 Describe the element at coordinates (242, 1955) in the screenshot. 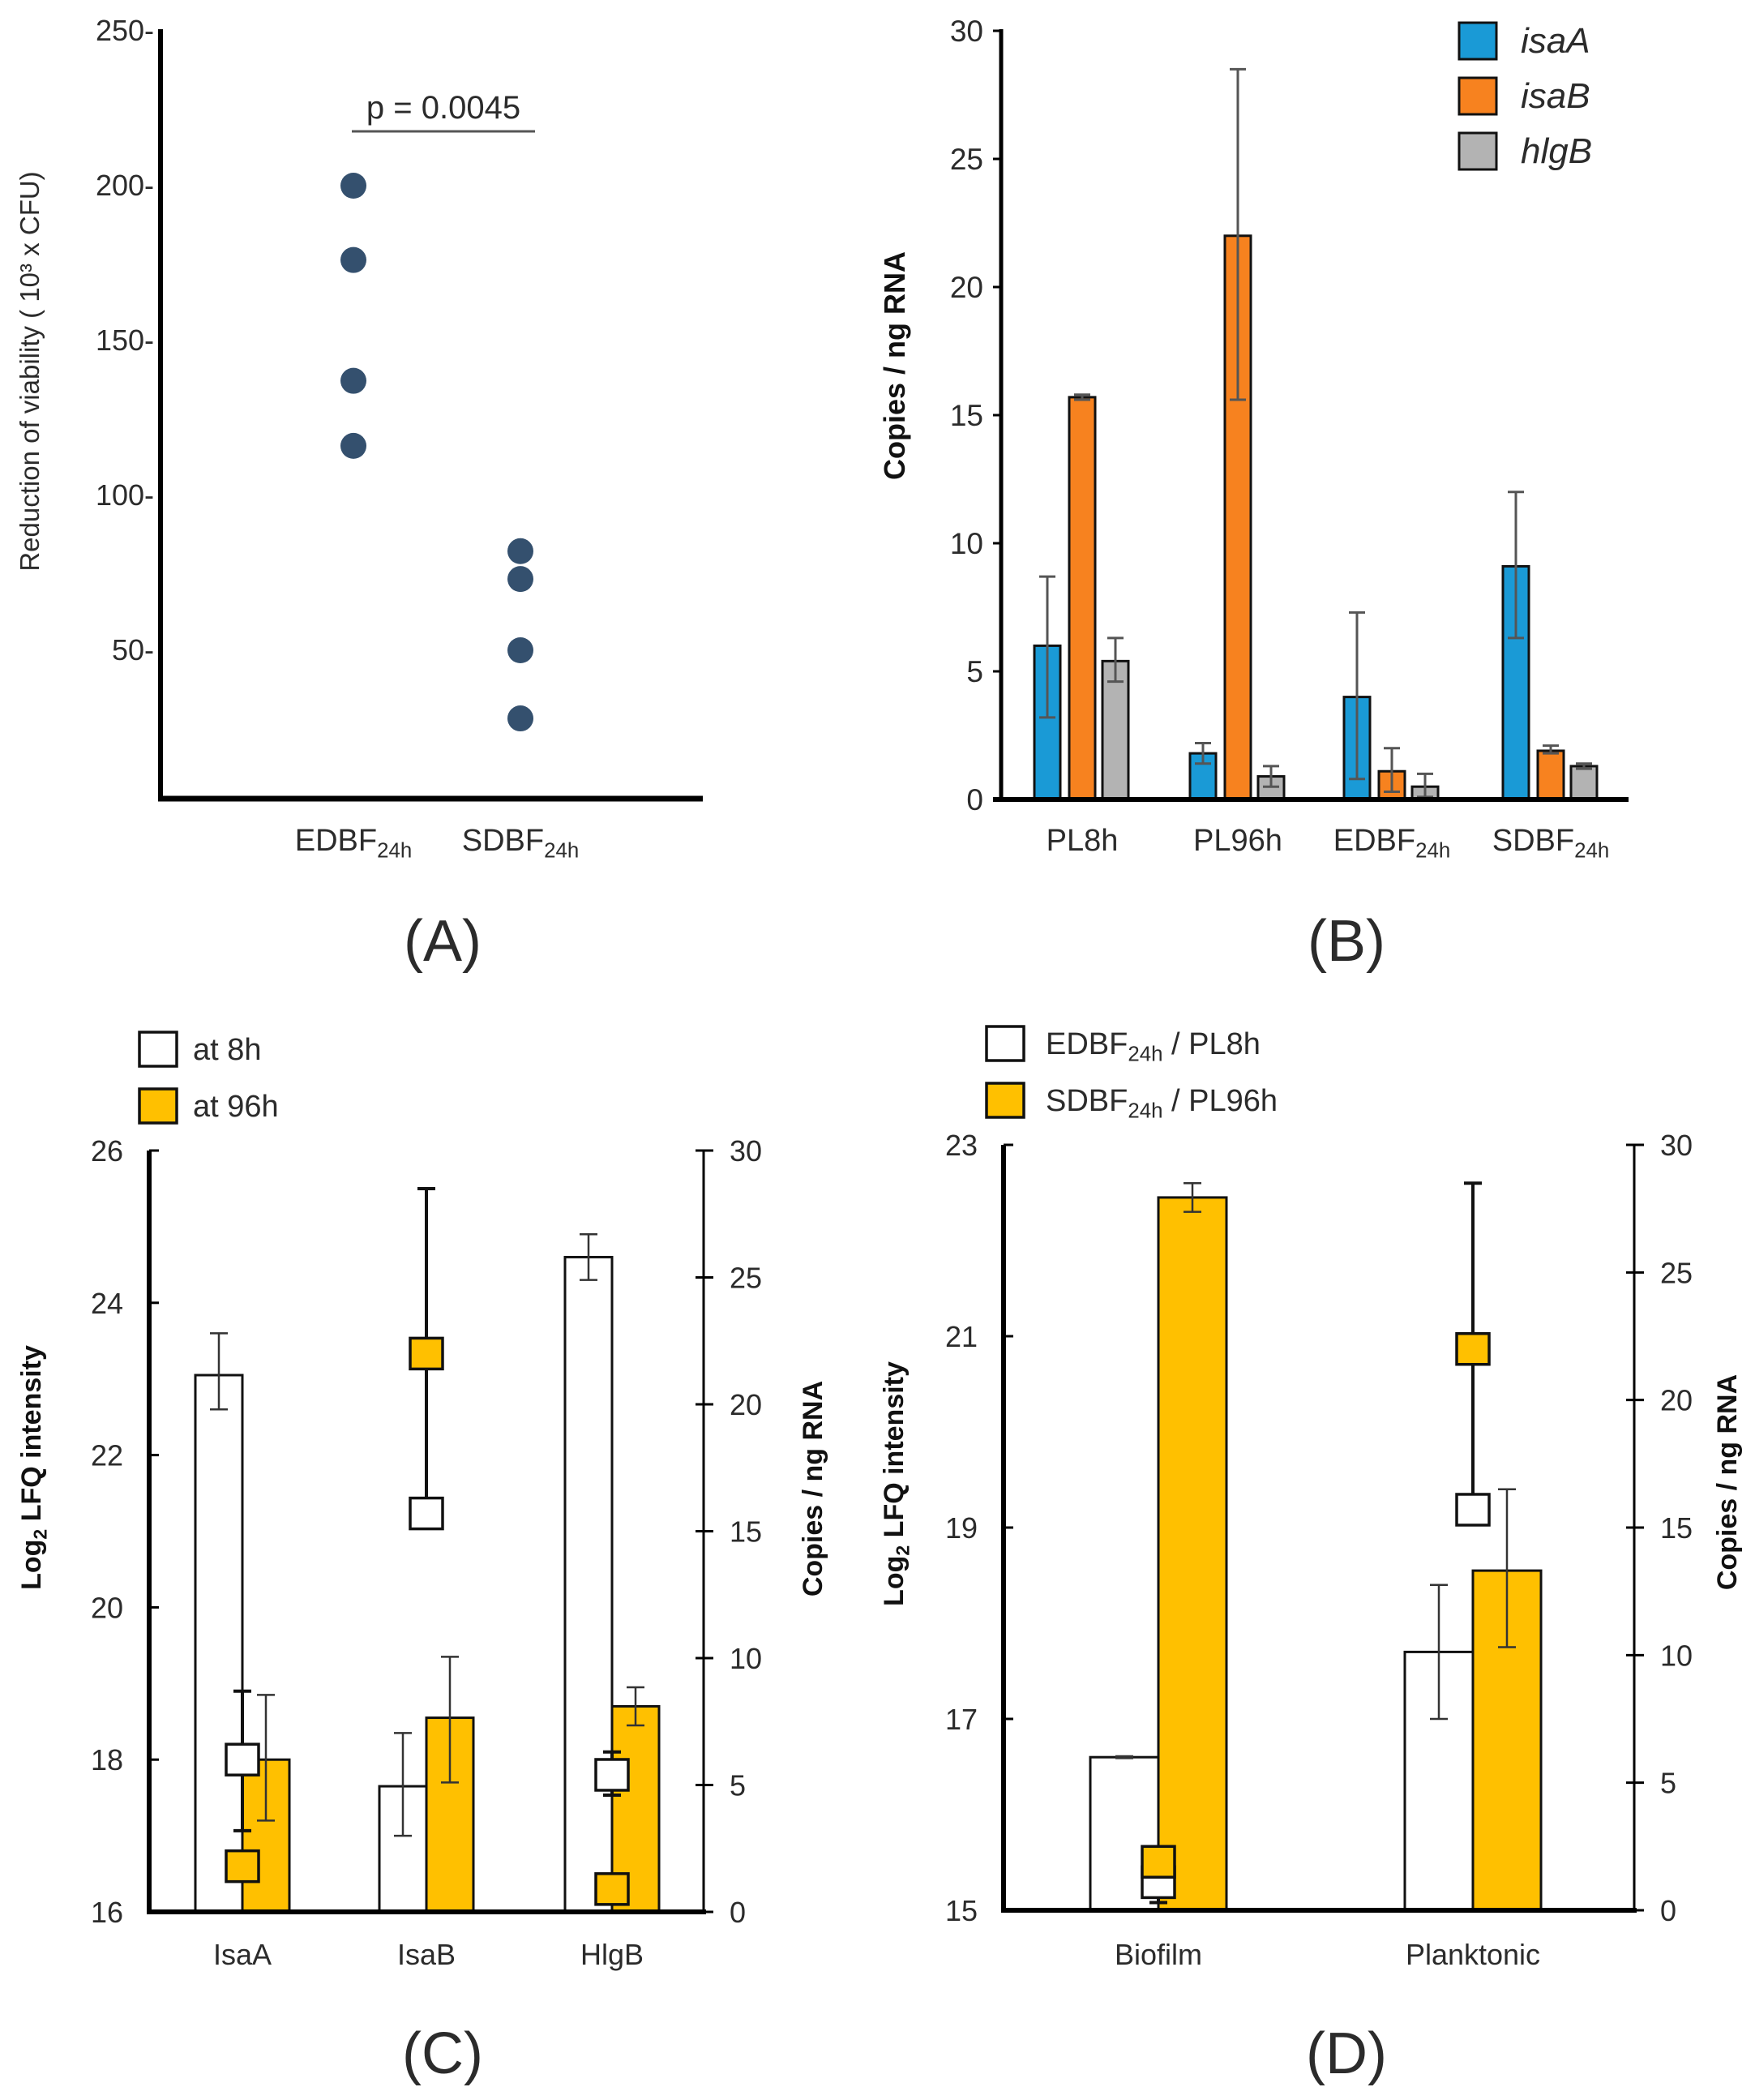

I see `label-part: IsaA` at that location.